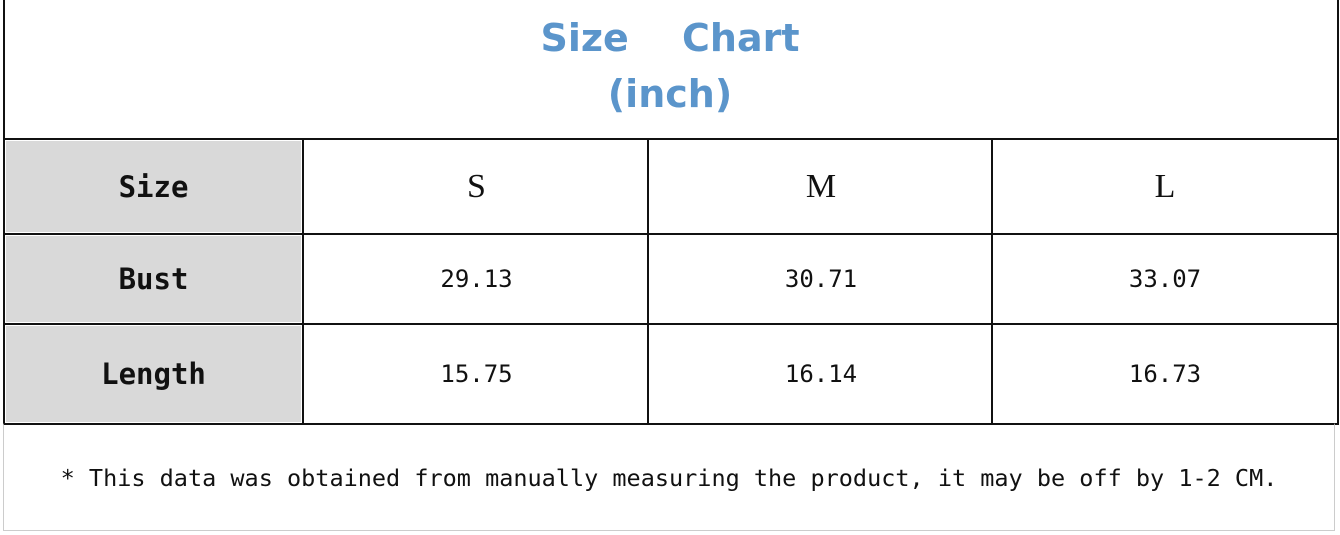 This screenshot has height=535, width=1340. Describe the element at coordinates (1164, 373) in the screenshot. I see `table-cell: 16.73` at that location.